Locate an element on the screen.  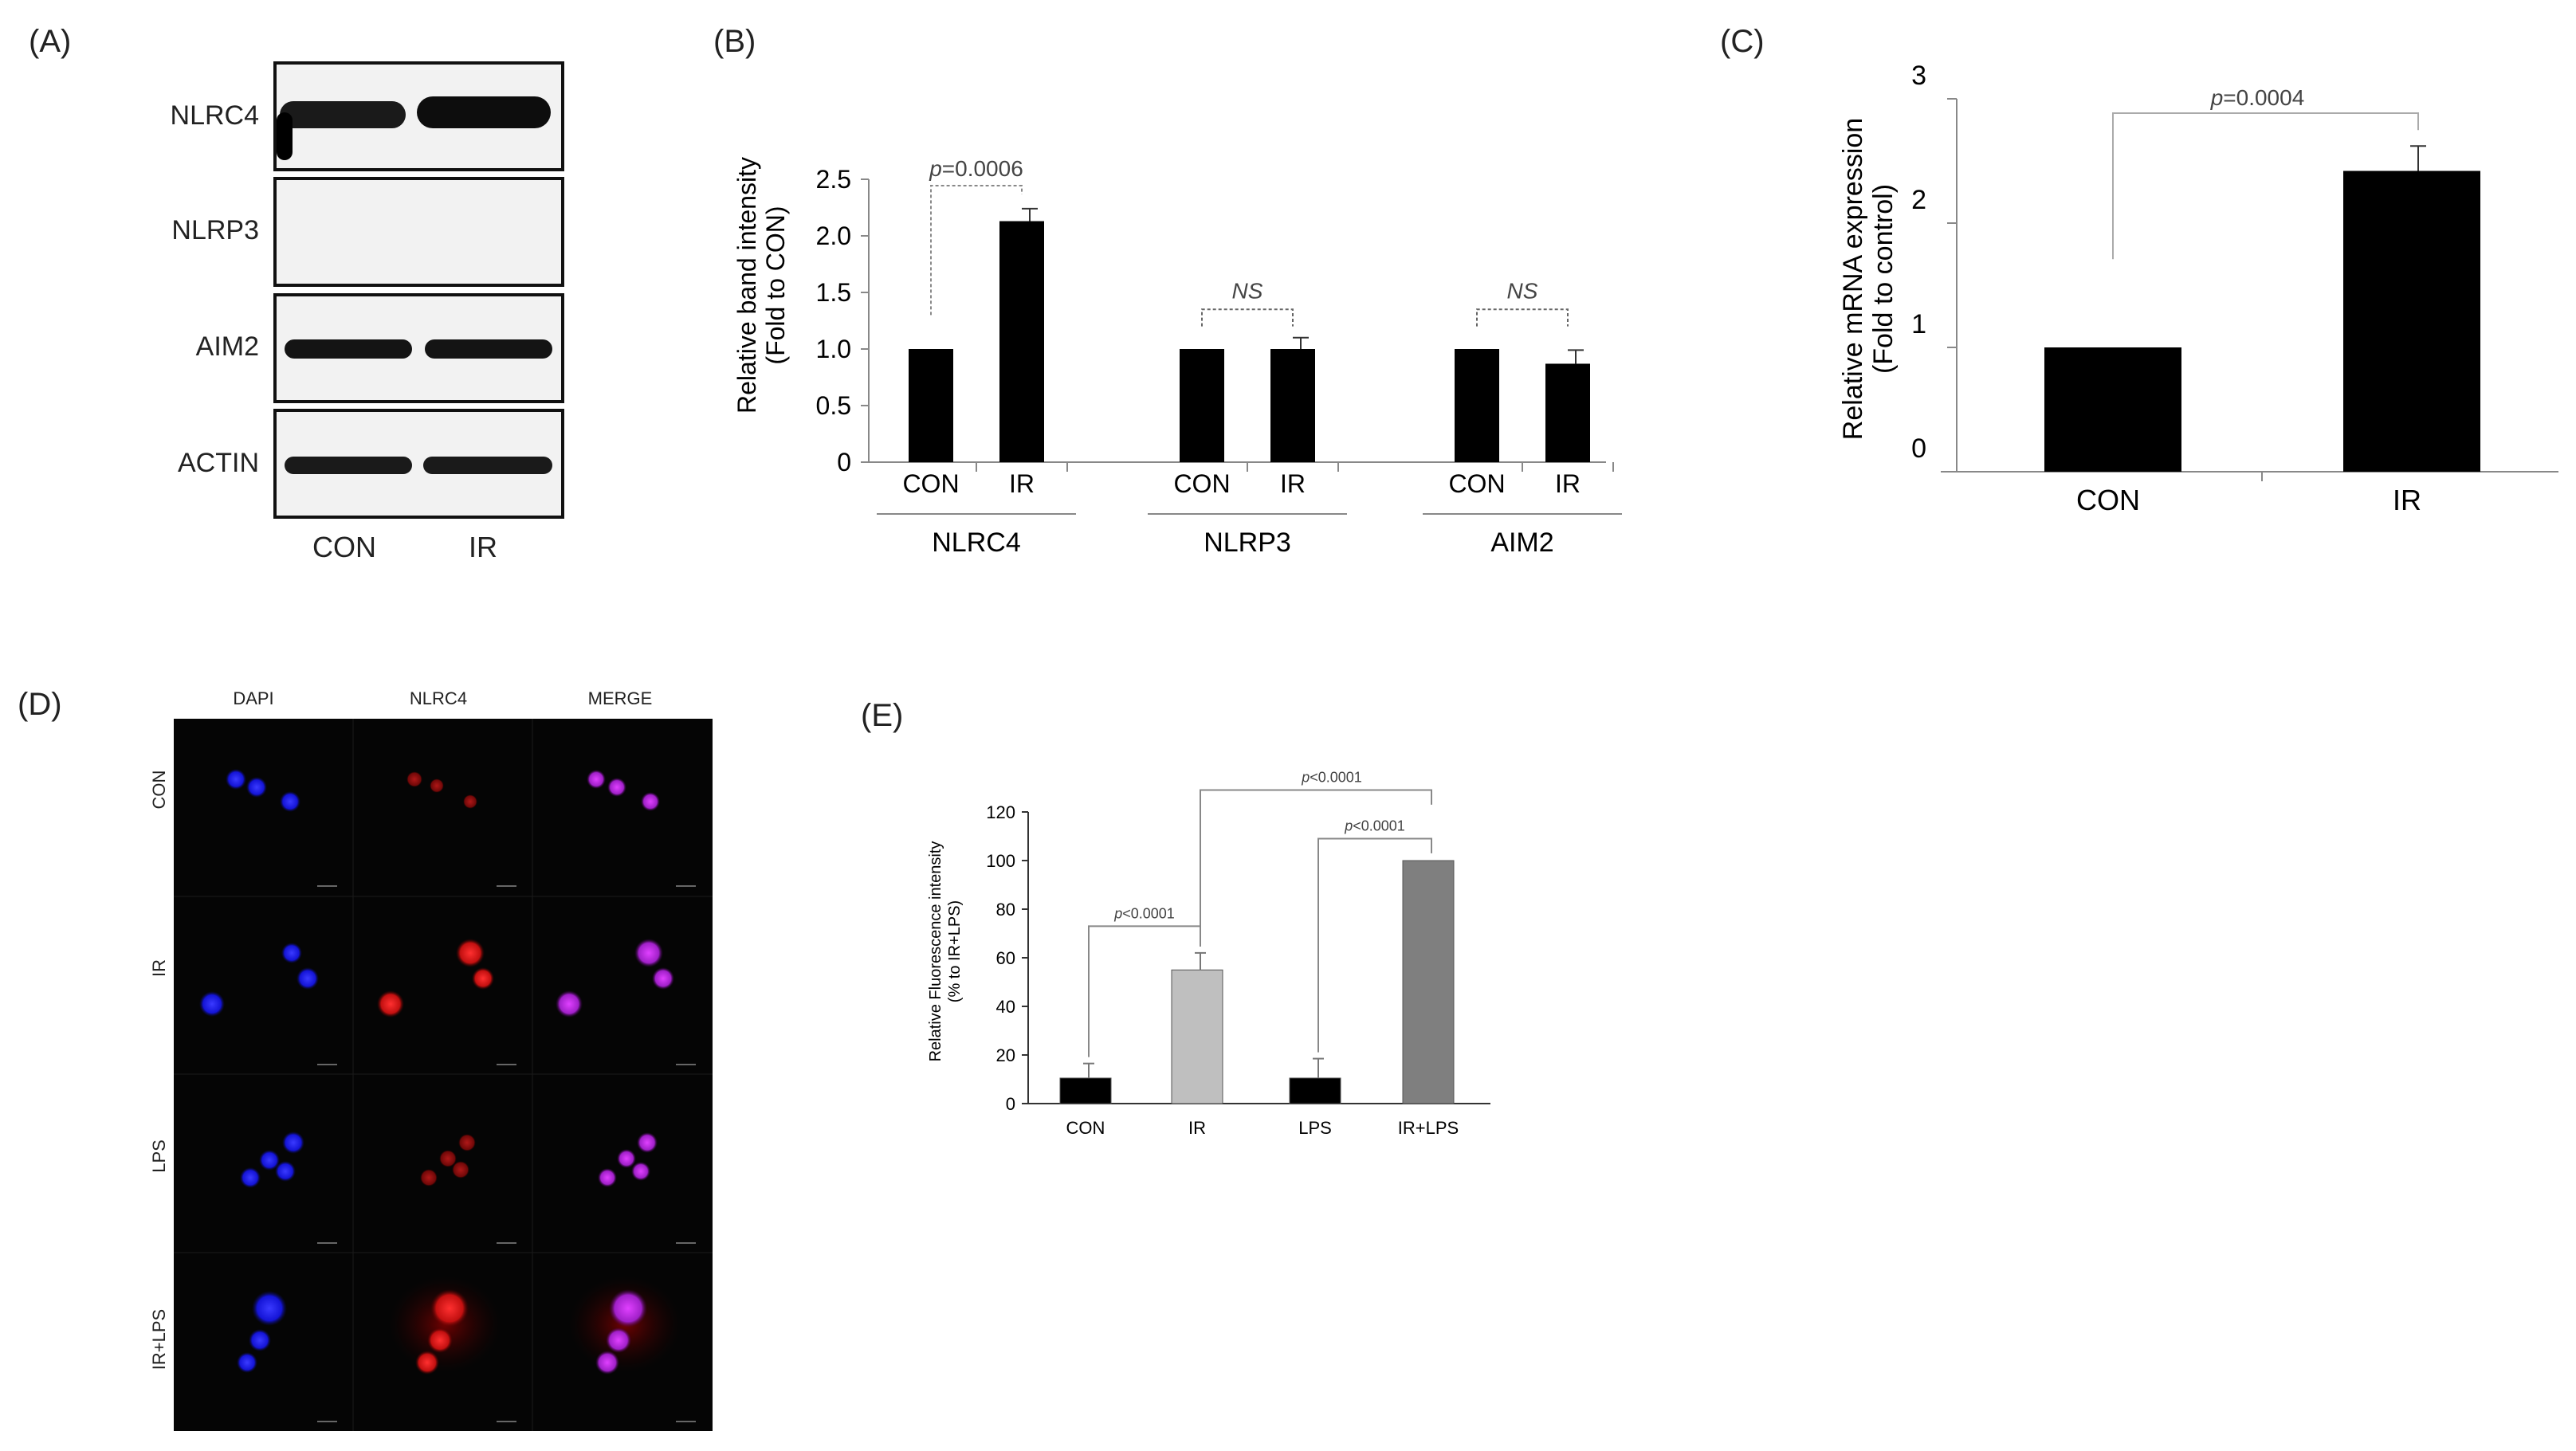
micro-image-grid is located at coordinates (443, 1075).